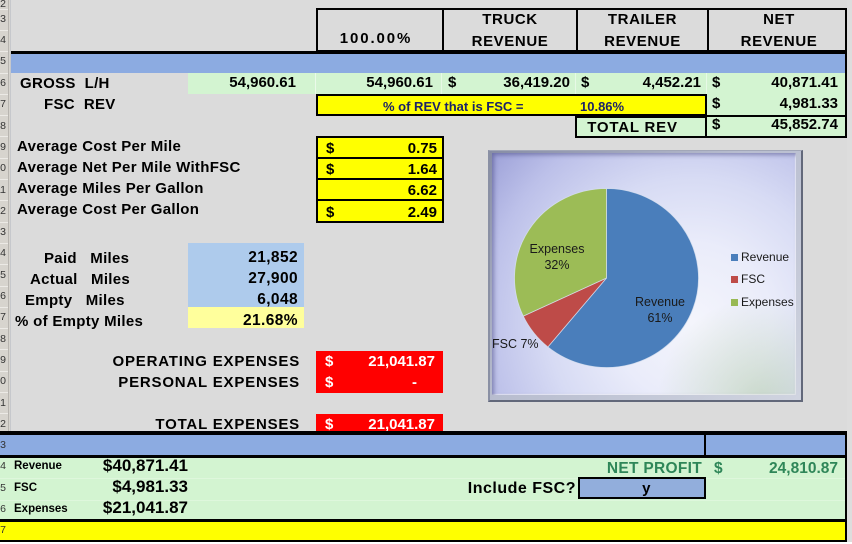 This screenshot has width=852, height=544. What do you see at coordinates (753, 279) in the screenshot?
I see `svg-text: FSC` at bounding box center [753, 279].